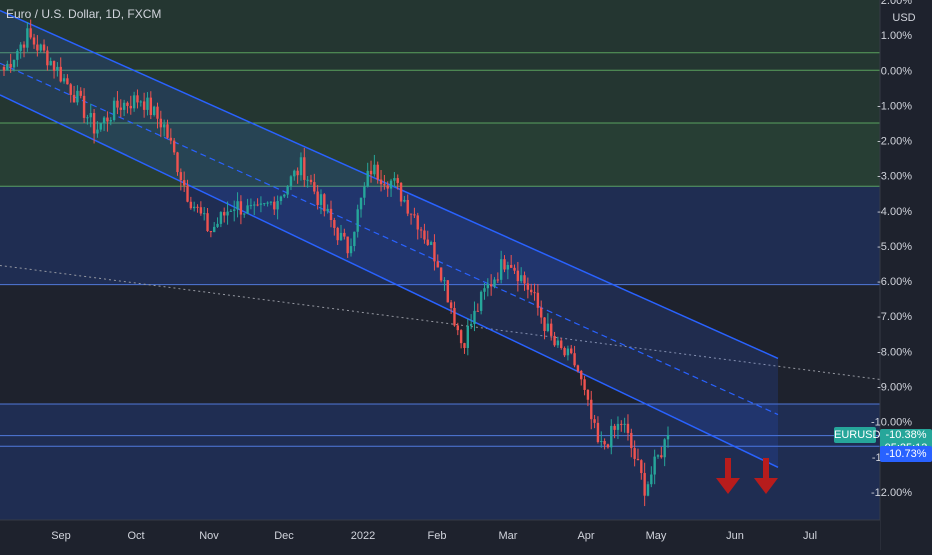 The width and height of the screenshot is (932, 555). Describe the element at coordinates (61, 536) in the screenshot. I see `time-axis-label: Sep` at that location.